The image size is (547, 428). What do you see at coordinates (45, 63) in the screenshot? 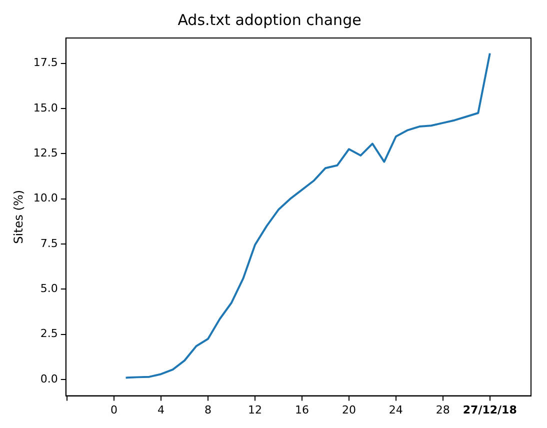
I see `y-tick-label: 17.5` at bounding box center [45, 63].